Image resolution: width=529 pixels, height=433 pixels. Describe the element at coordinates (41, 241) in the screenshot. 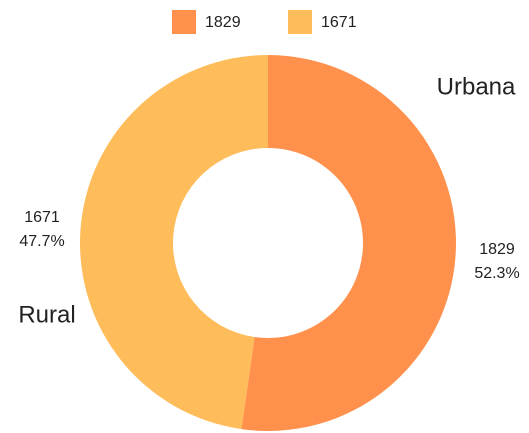

I see `percent-label: 47.7%` at that location.